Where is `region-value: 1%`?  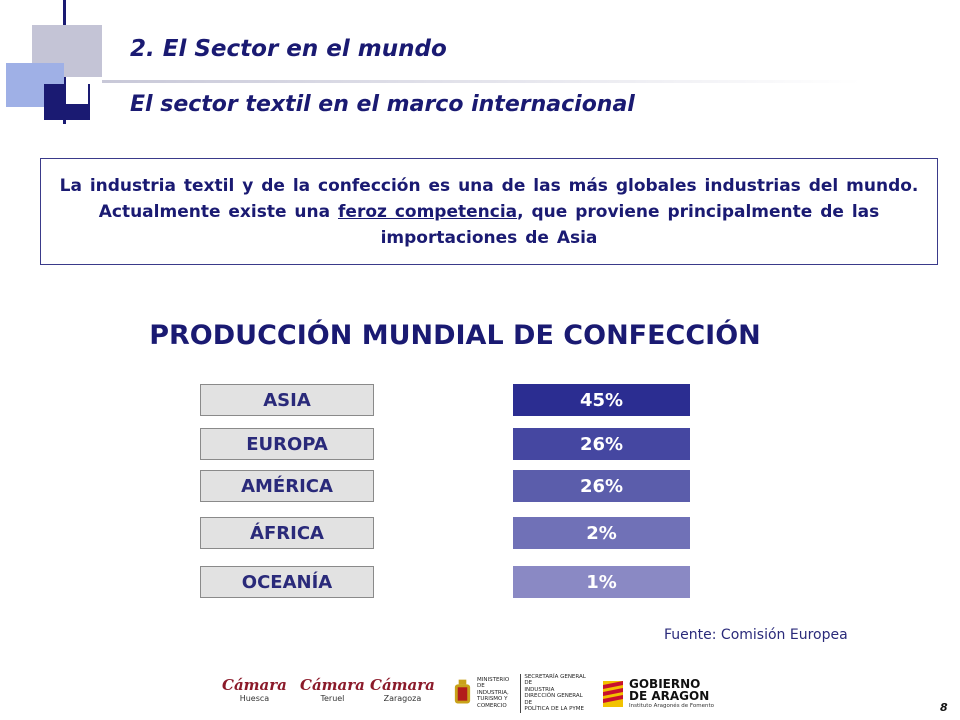 region-value: 1% is located at coordinates (601, 582).